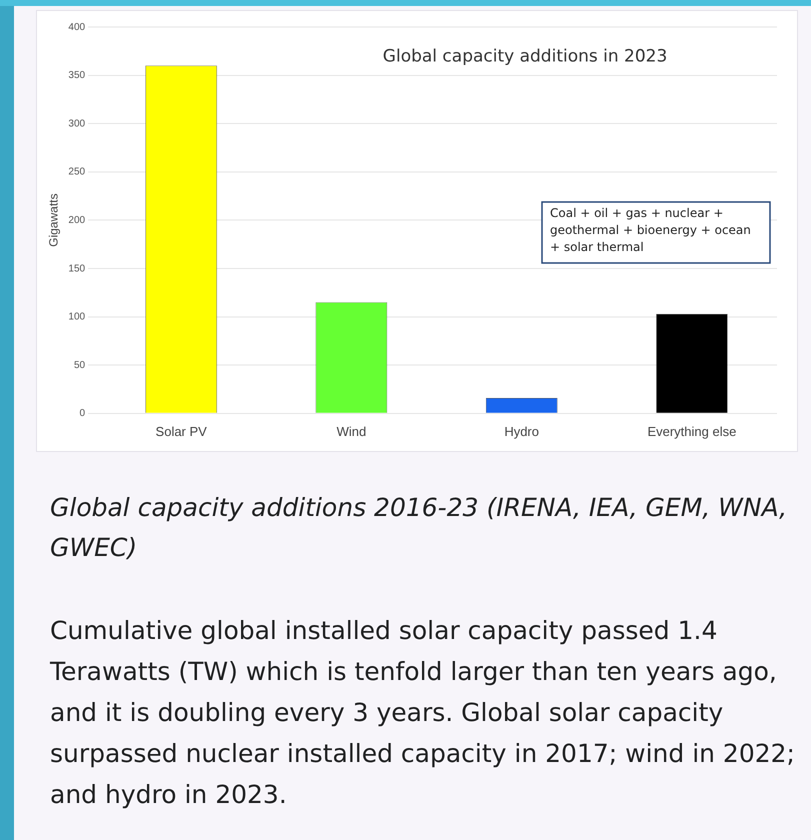 The width and height of the screenshot is (811, 840). I want to click on x-tick-label: Solar PV, so click(182, 431).